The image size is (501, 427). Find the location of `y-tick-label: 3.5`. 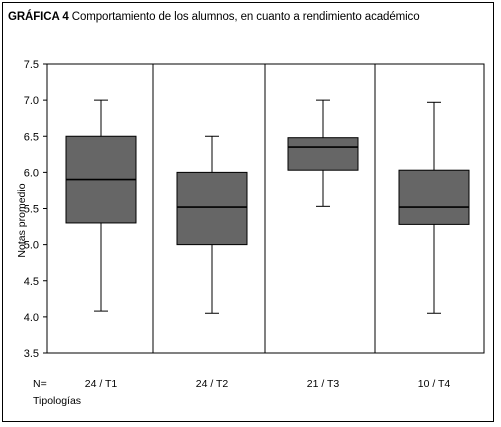

y-tick-label: 3.5 is located at coordinates (31, 354).